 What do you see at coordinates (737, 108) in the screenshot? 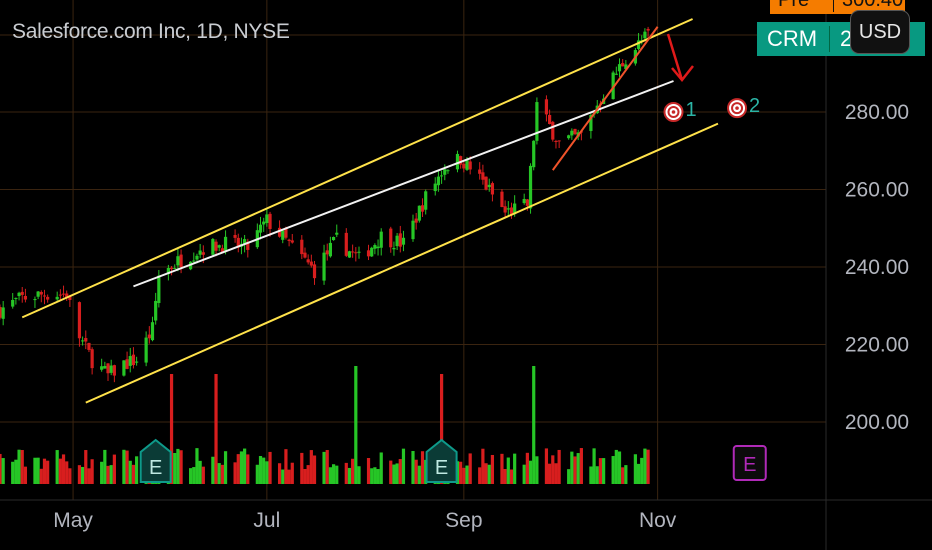
I see `target-dot` at bounding box center [737, 108].